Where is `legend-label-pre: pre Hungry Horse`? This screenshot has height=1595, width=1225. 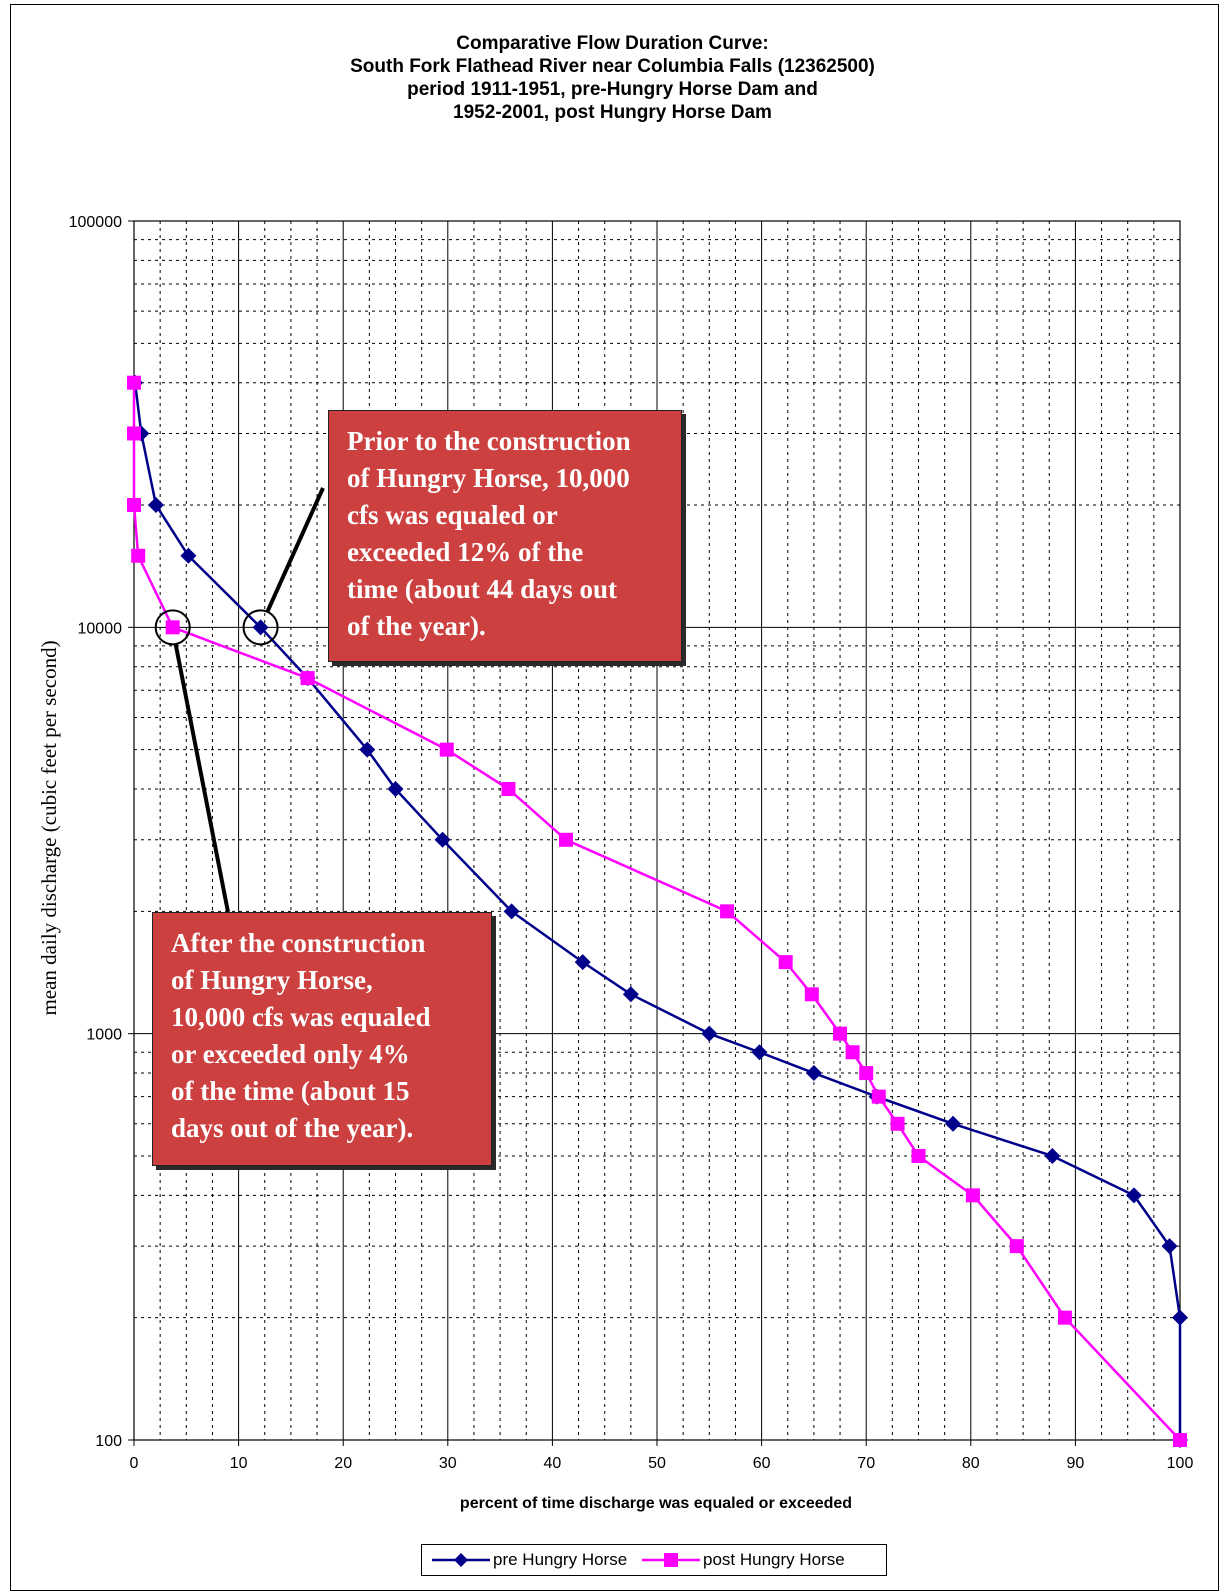
legend-label-pre: pre Hungry Horse is located at coordinates (560, 1559).